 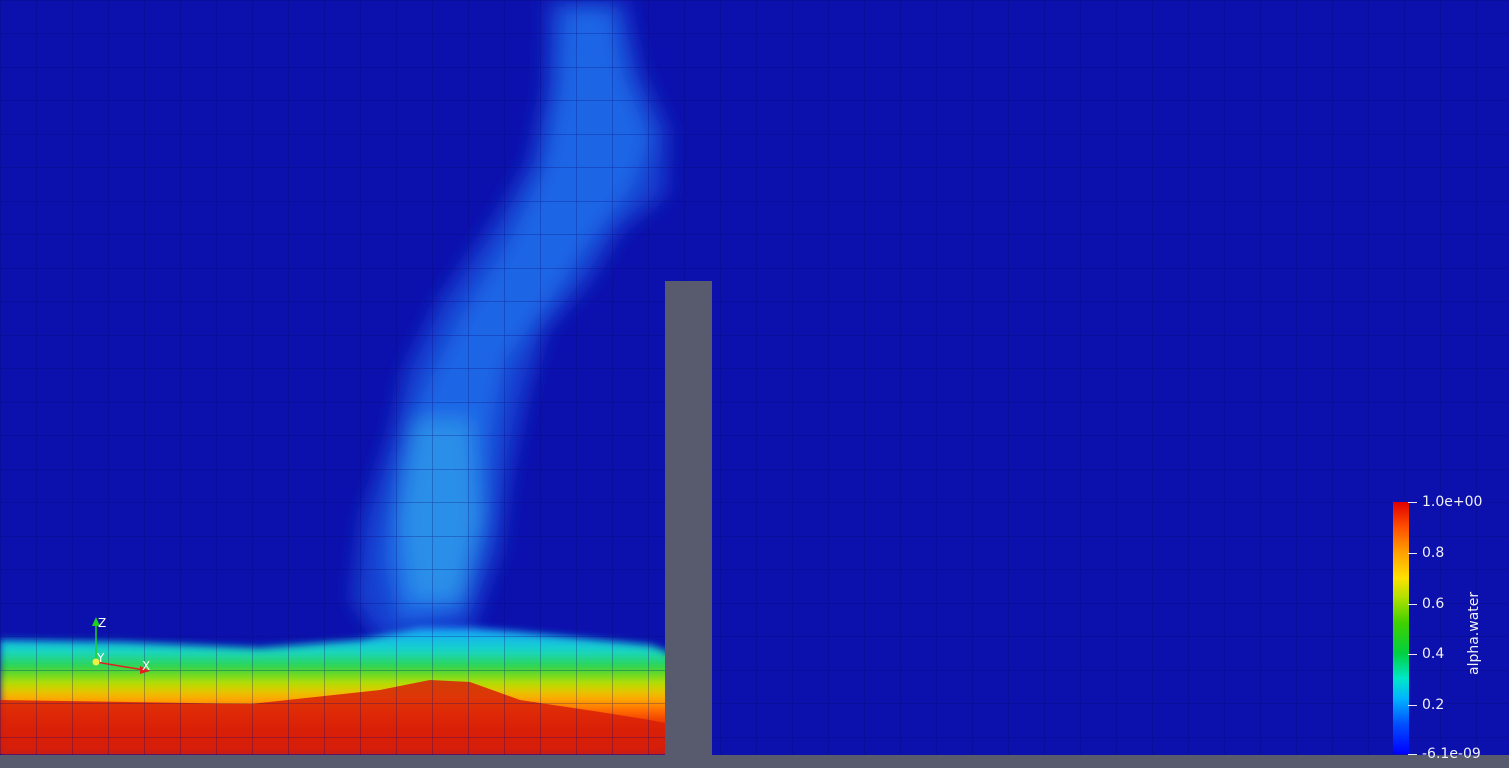 I want to click on obstacle-wall, so click(x=688, y=518).